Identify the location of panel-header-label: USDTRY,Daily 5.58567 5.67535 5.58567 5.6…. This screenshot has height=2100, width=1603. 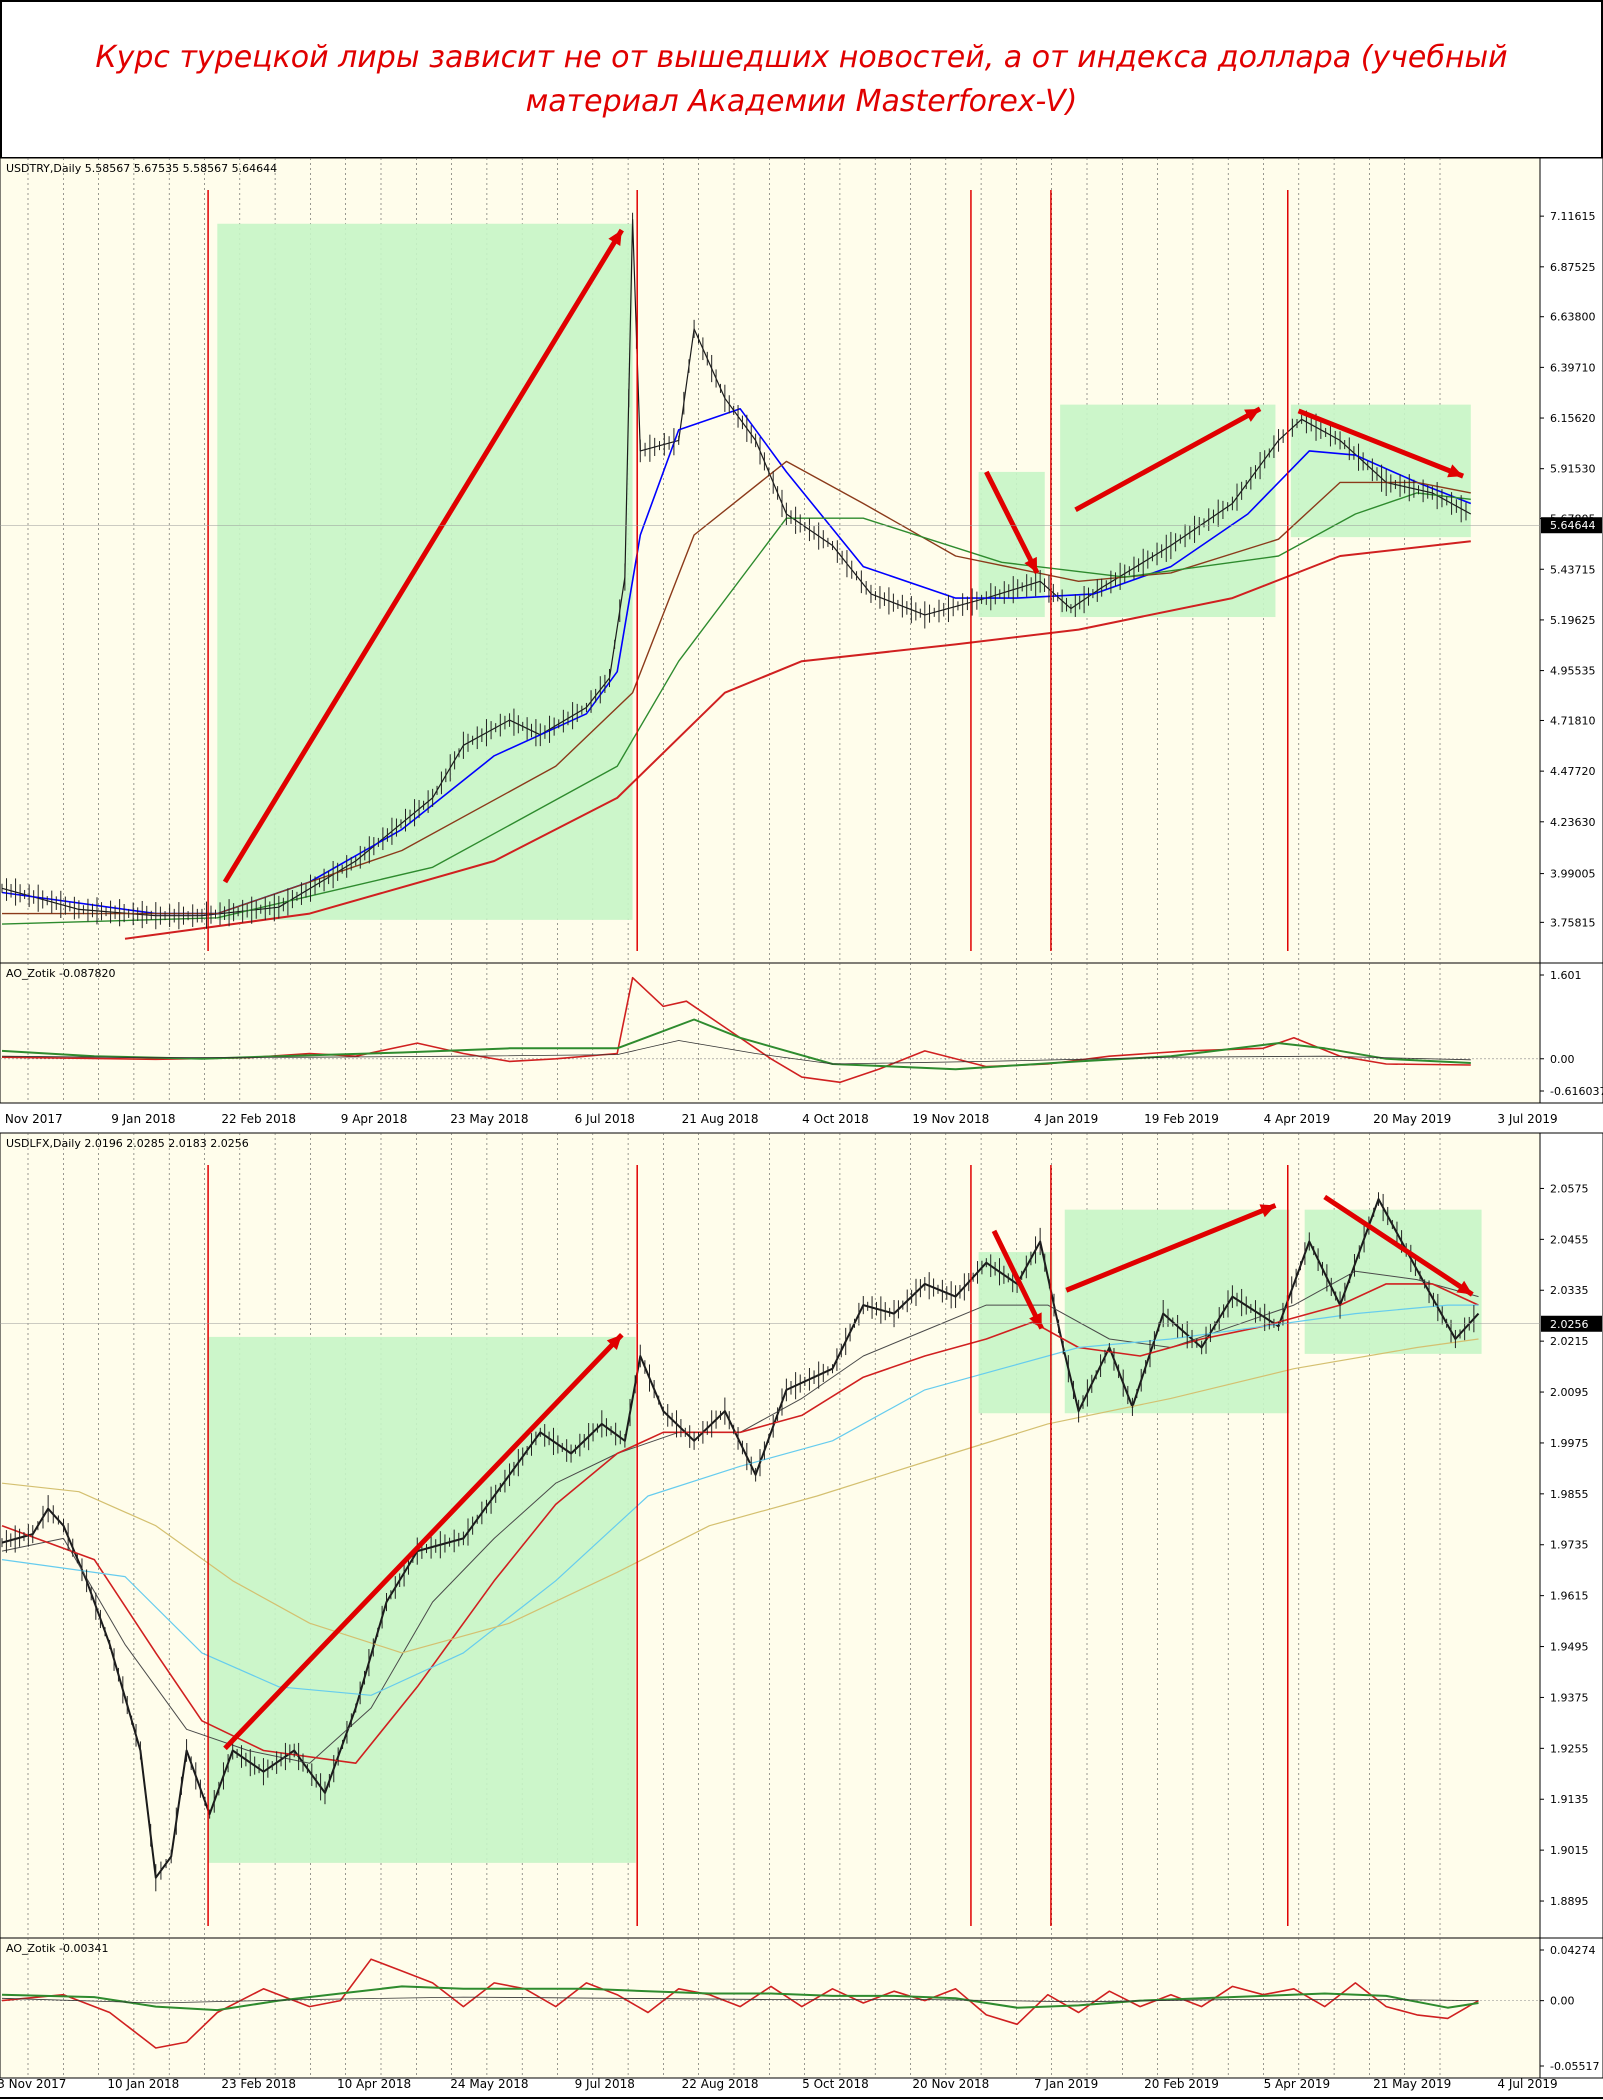
(141, 168).